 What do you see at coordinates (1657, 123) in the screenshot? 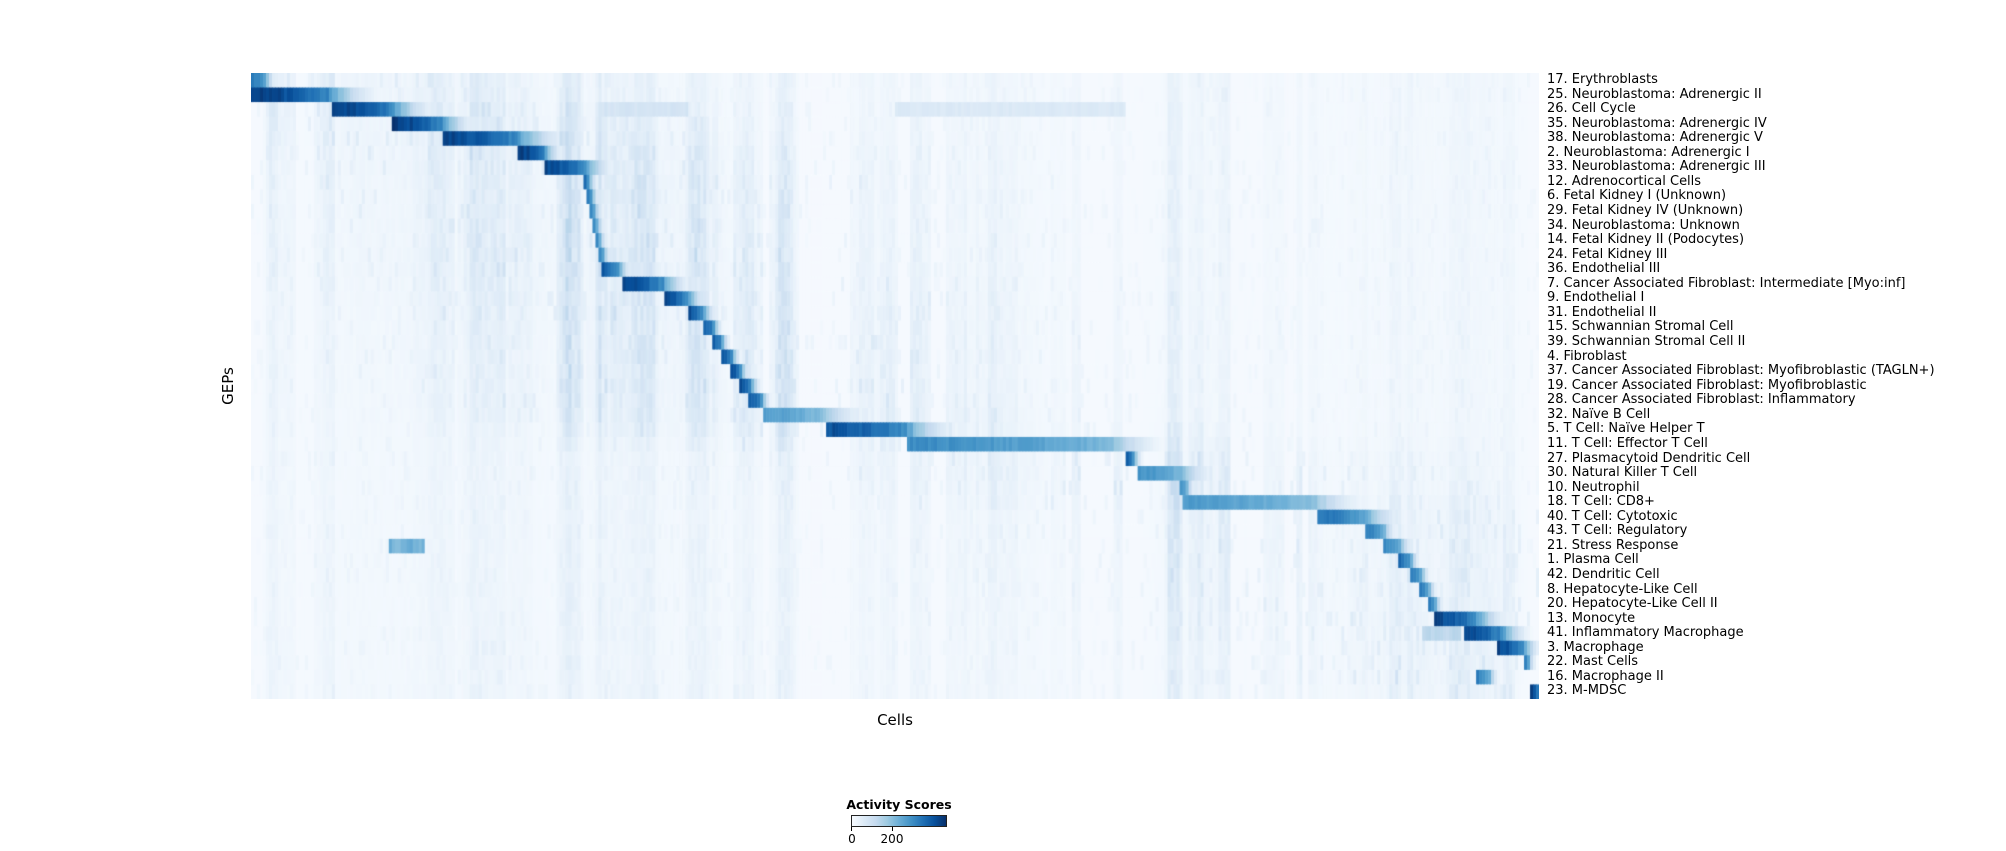
I see `row-label: 35. Neuroblastoma: Adrenergic IV` at bounding box center [1657, 123].